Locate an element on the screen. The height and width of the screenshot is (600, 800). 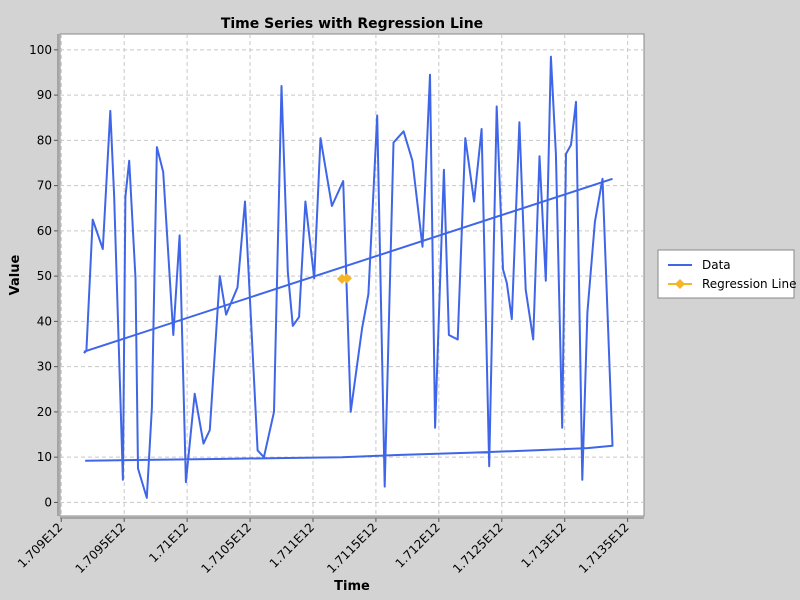
x-axis-label: Time is located at coordinates (352, 586).